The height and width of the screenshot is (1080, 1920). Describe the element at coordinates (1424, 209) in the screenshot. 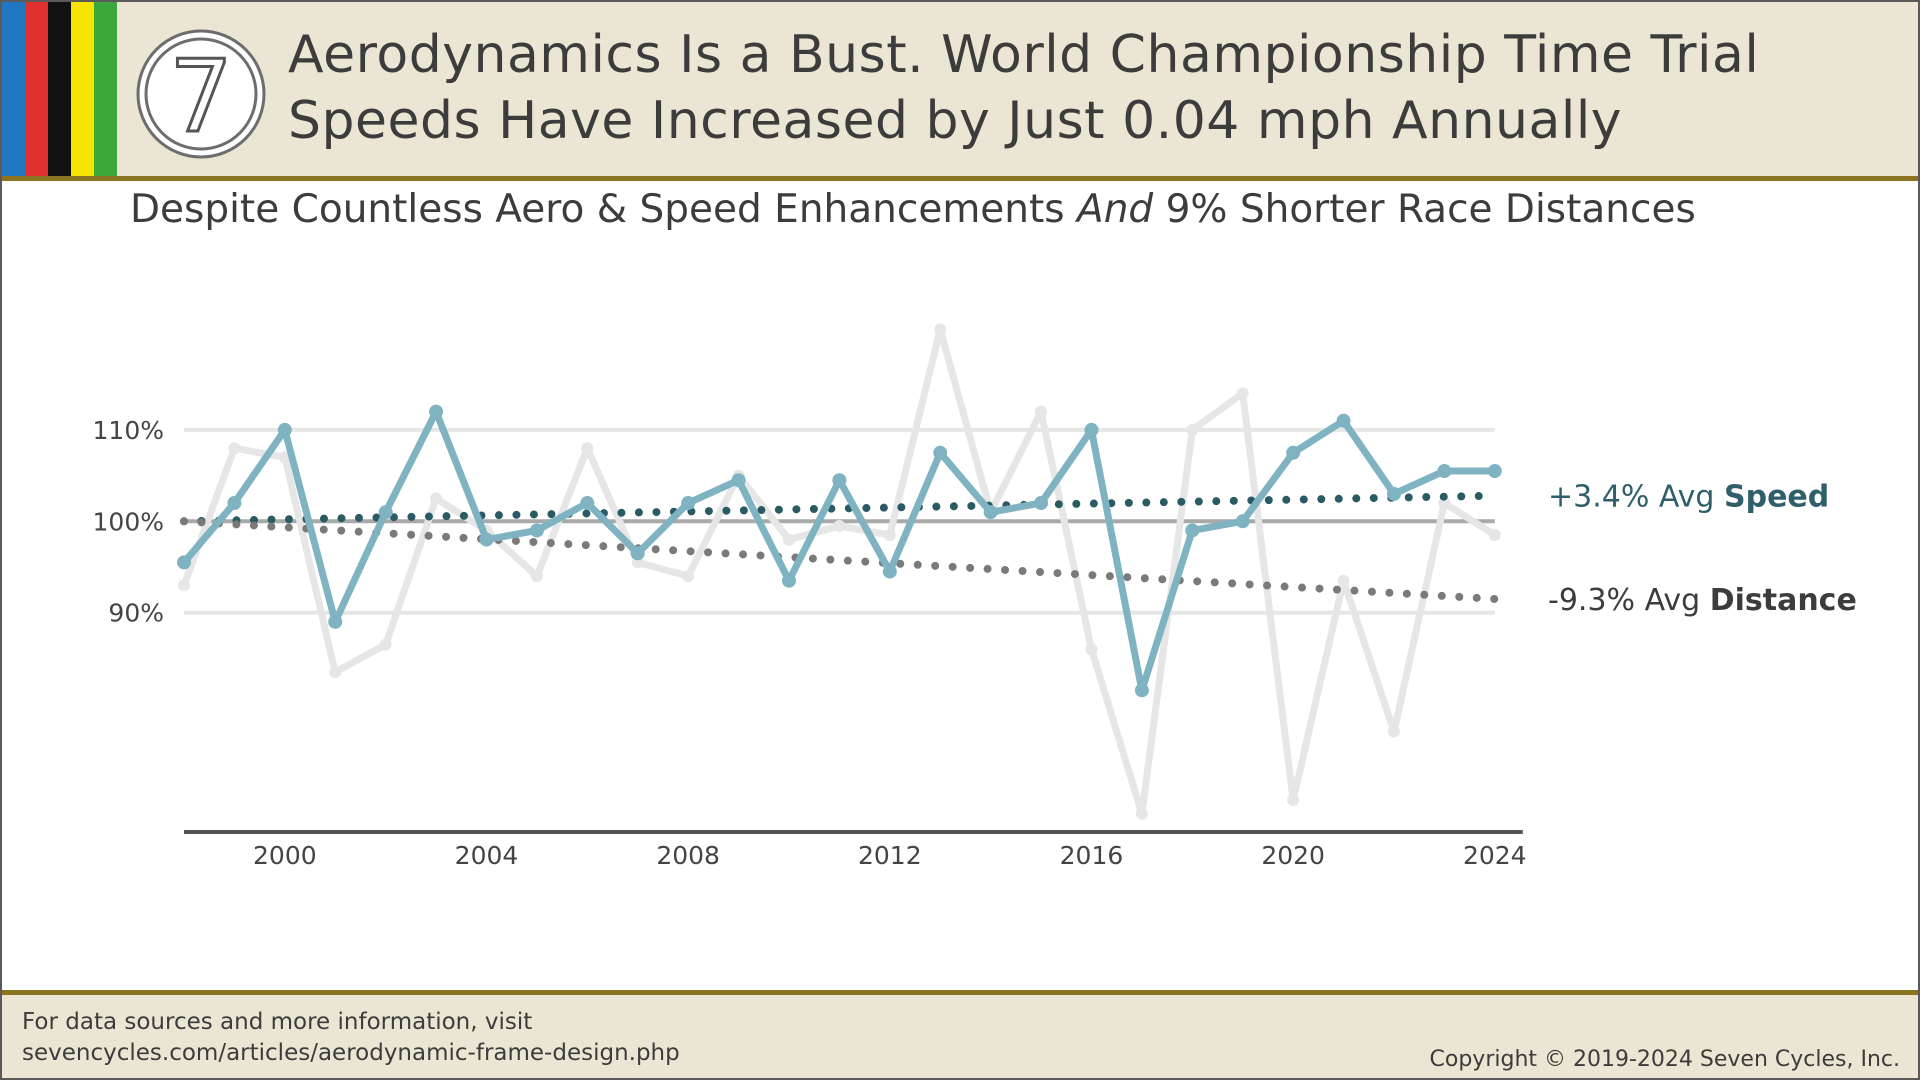

I see `subtitle-part-3: 9% Shorter Race Distances` at that location.